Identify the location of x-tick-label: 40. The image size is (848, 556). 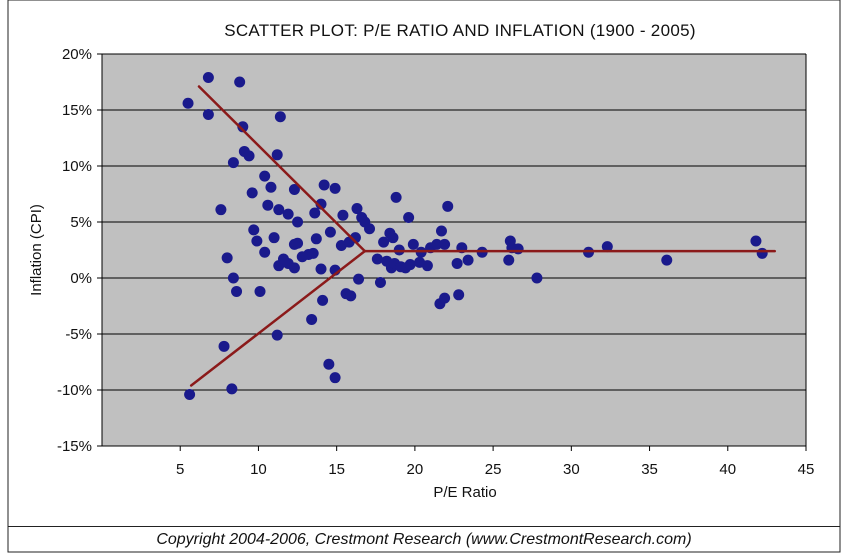
(727, 469).